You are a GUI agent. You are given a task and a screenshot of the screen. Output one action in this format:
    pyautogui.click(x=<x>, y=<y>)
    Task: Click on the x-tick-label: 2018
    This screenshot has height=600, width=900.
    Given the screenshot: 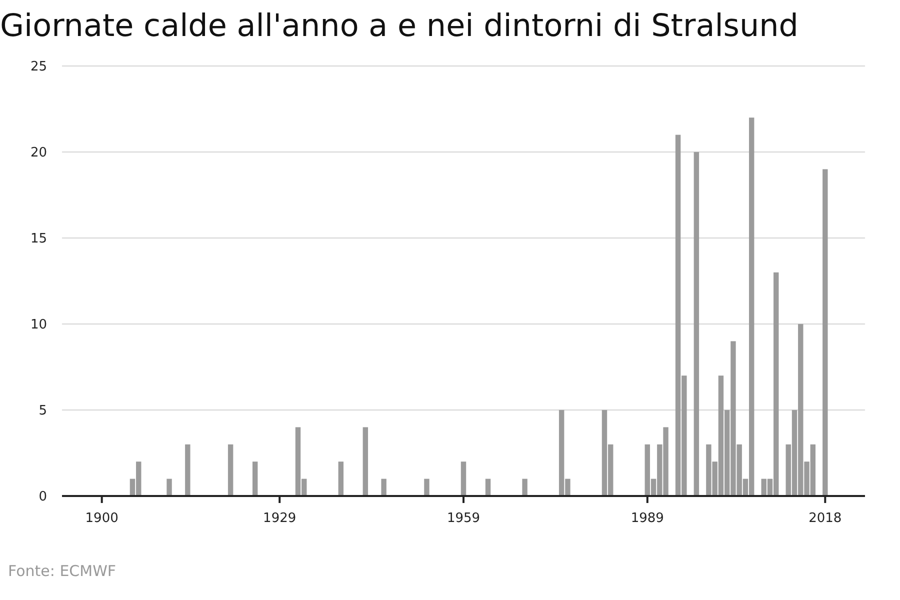 What is the action you would take?
    pyautogui.click(x=825, y=518)
    